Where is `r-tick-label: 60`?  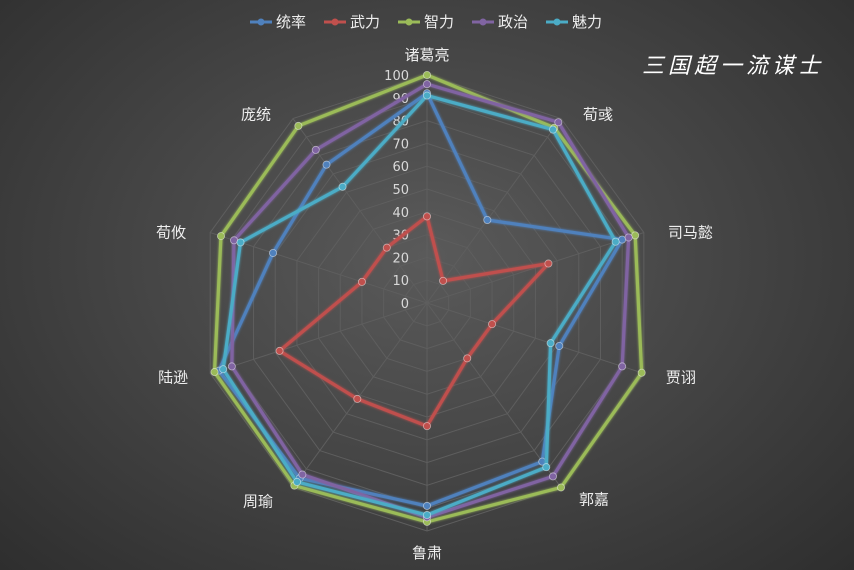 r-tick-label: 60 is located at coordinates (400, 167).